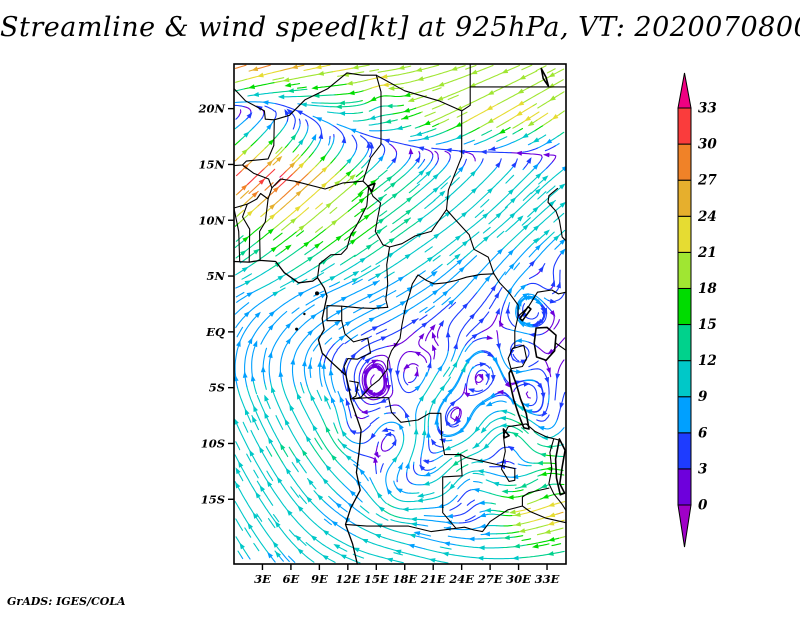 The image size is (800, 618). What do you see at coordinates (291, 579) in the screenshot?
I see `lon-tick-label: 6E` at bounding box center [291, 579].